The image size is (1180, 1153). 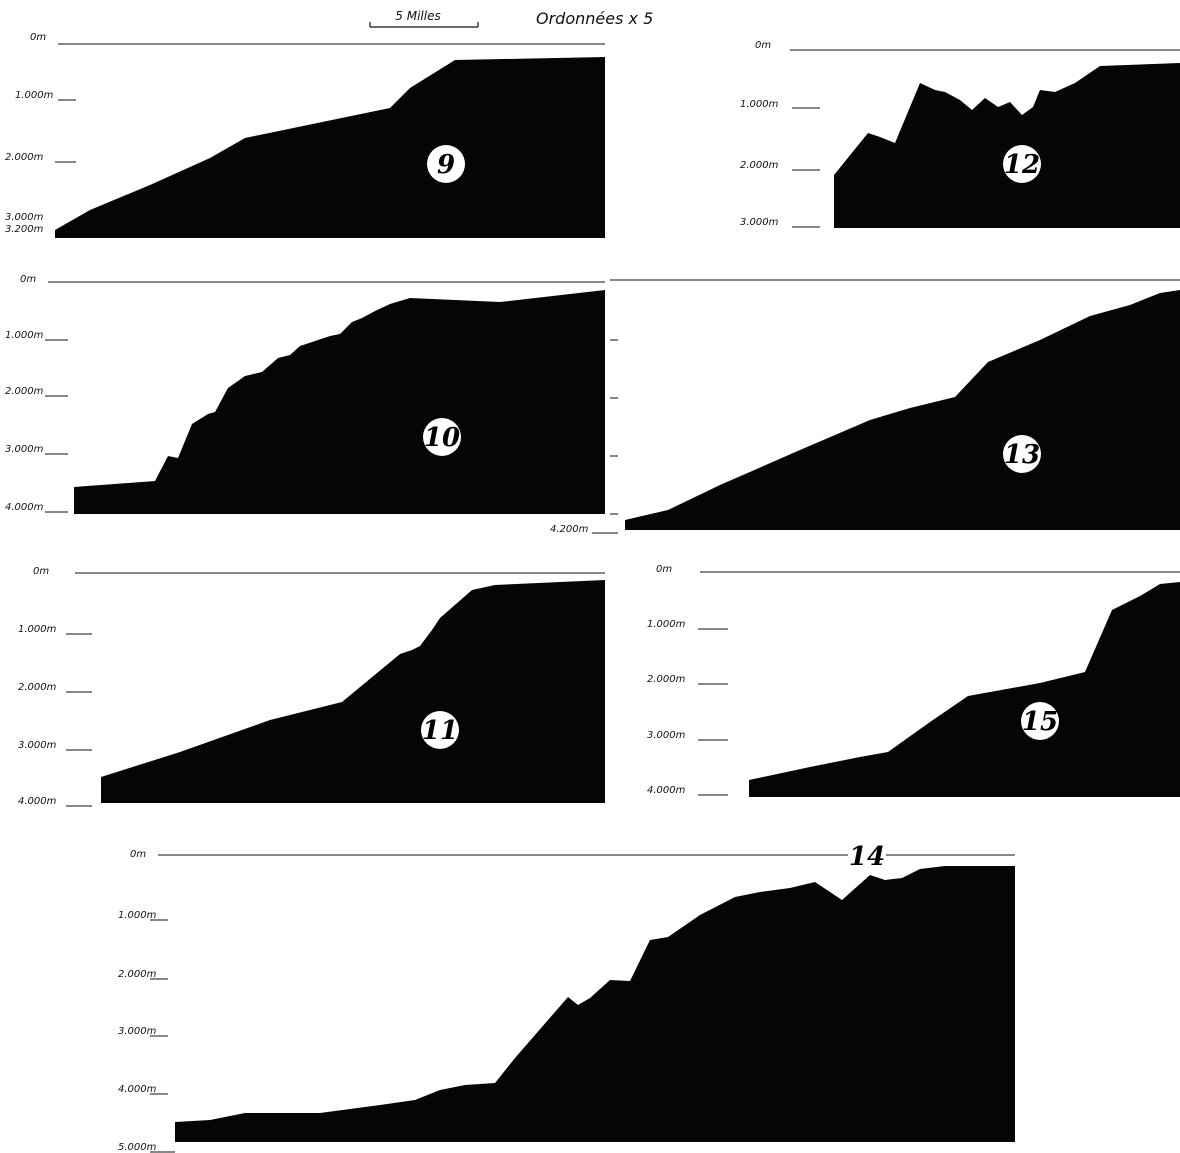 I want to click on profile-number: 14, so click(x=867, y=857).